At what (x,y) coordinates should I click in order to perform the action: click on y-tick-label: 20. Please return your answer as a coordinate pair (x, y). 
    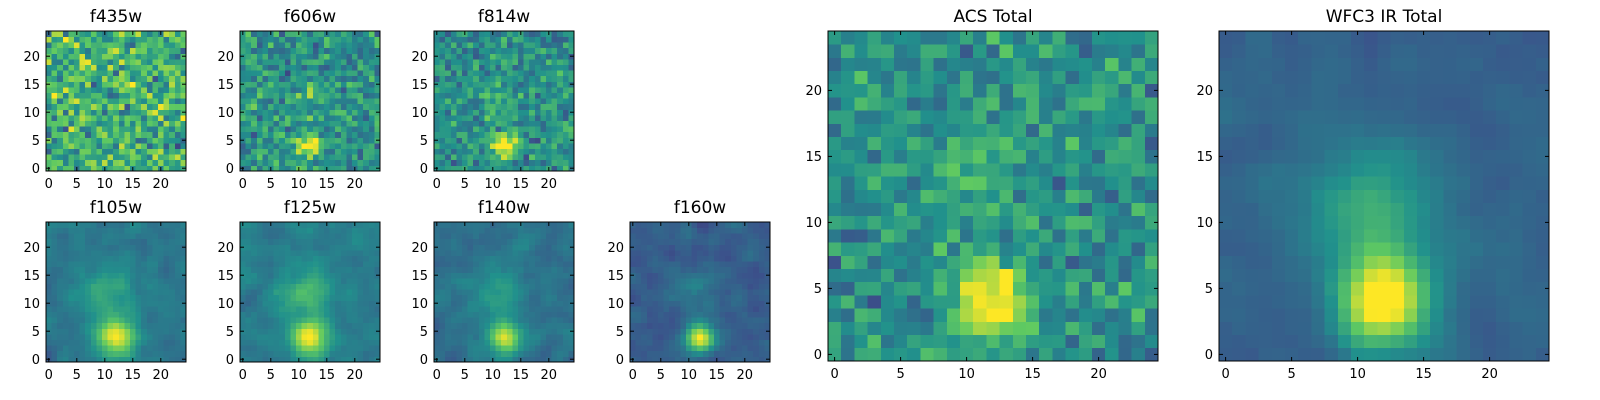
    Looking at the image, I should click on (419, 248).